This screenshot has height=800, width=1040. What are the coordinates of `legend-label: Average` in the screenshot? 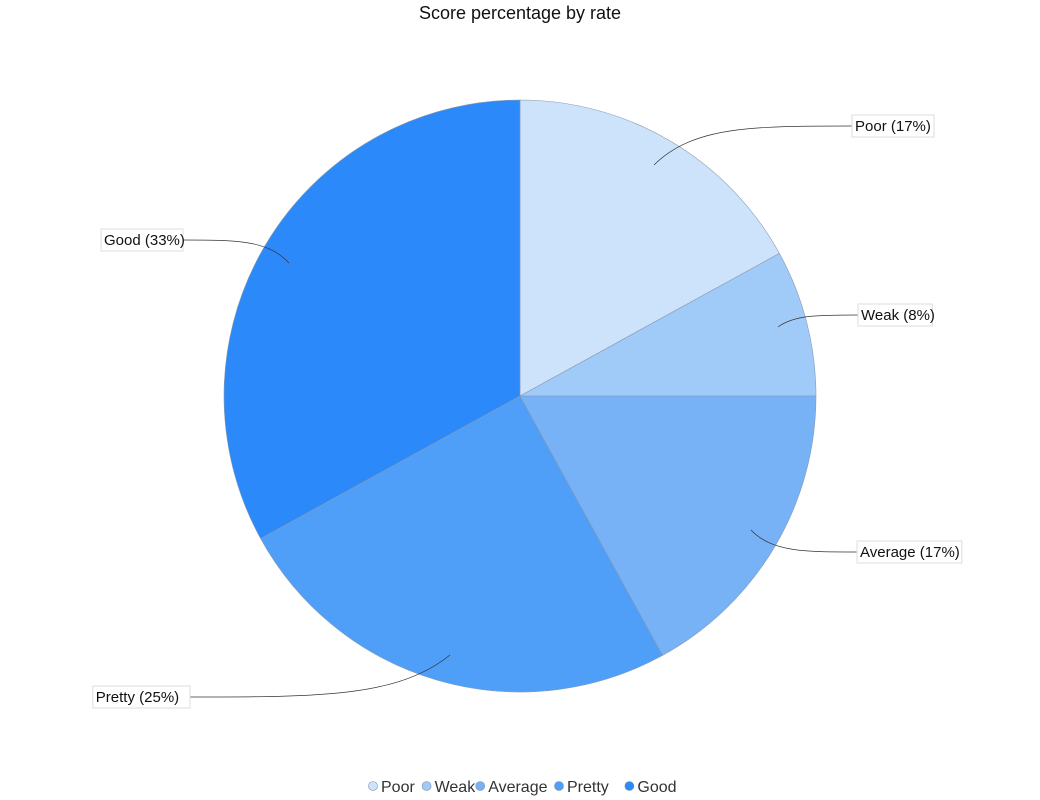 It's located at (517, 787).